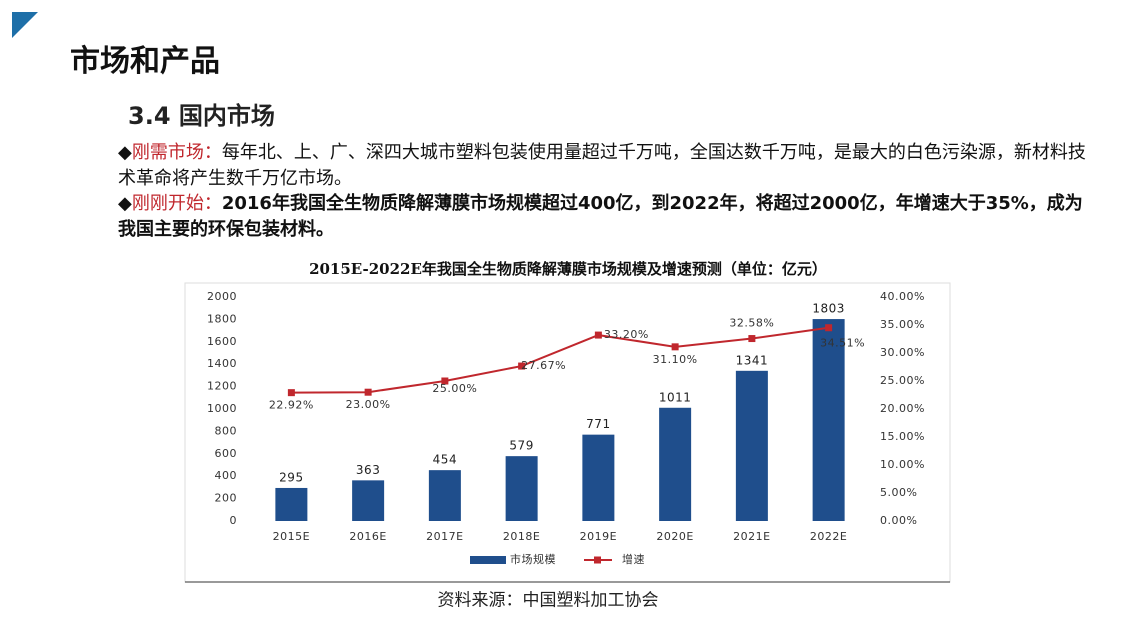 The image size is (1137, 640). Describe the element at coordinates (902, 436) in the screenshot. I see `y2-tick-label: 15.00%` at that location.